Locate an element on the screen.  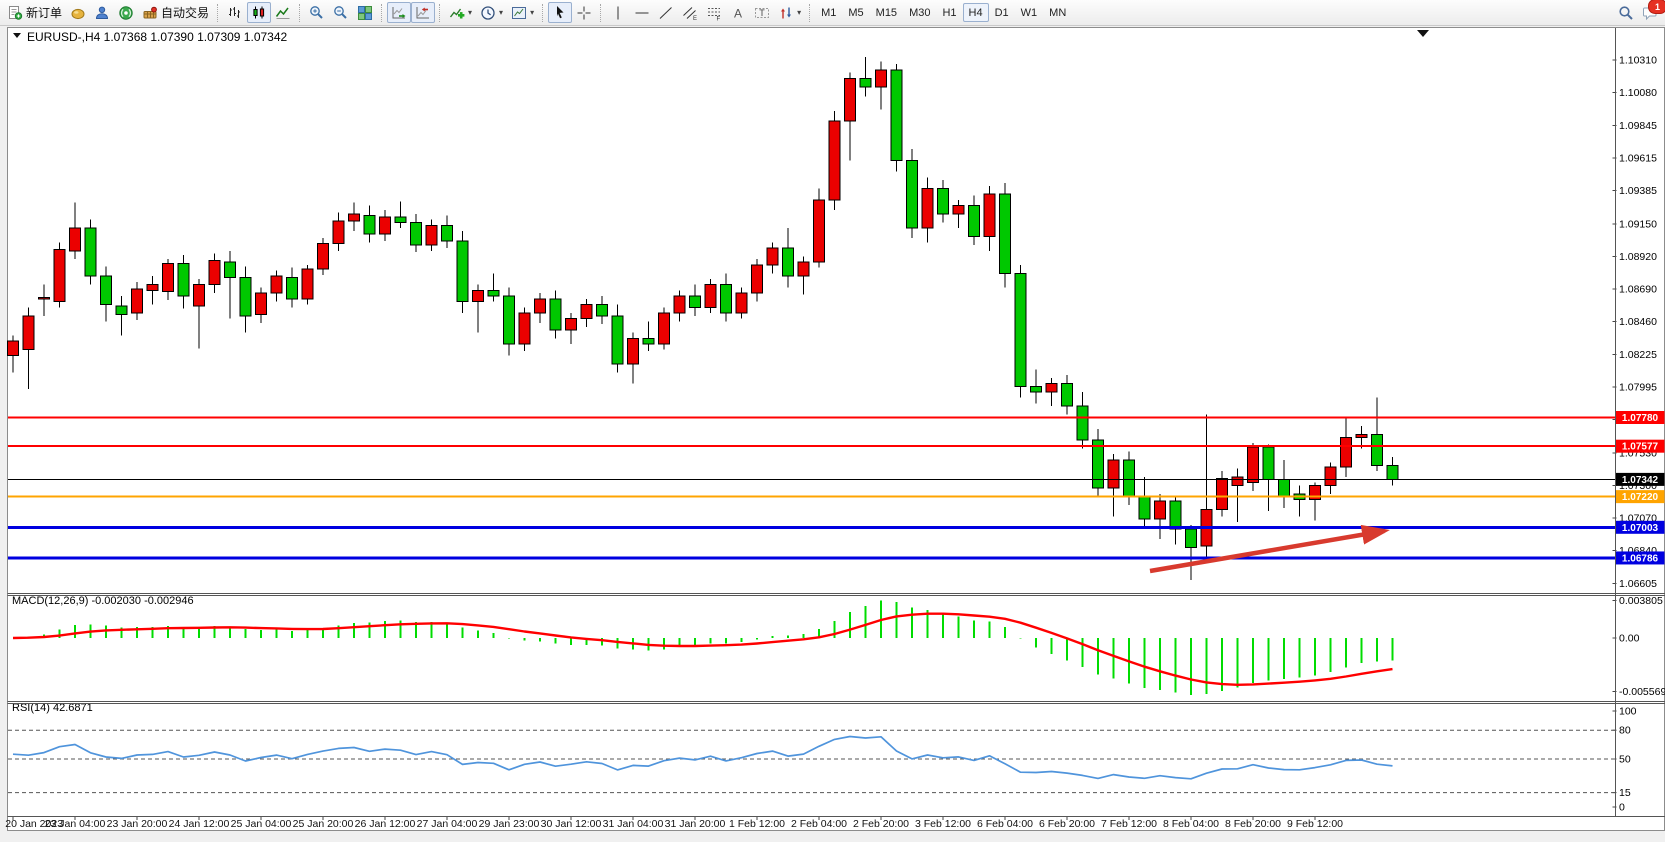
market-button is located at coordinates (78, 12).